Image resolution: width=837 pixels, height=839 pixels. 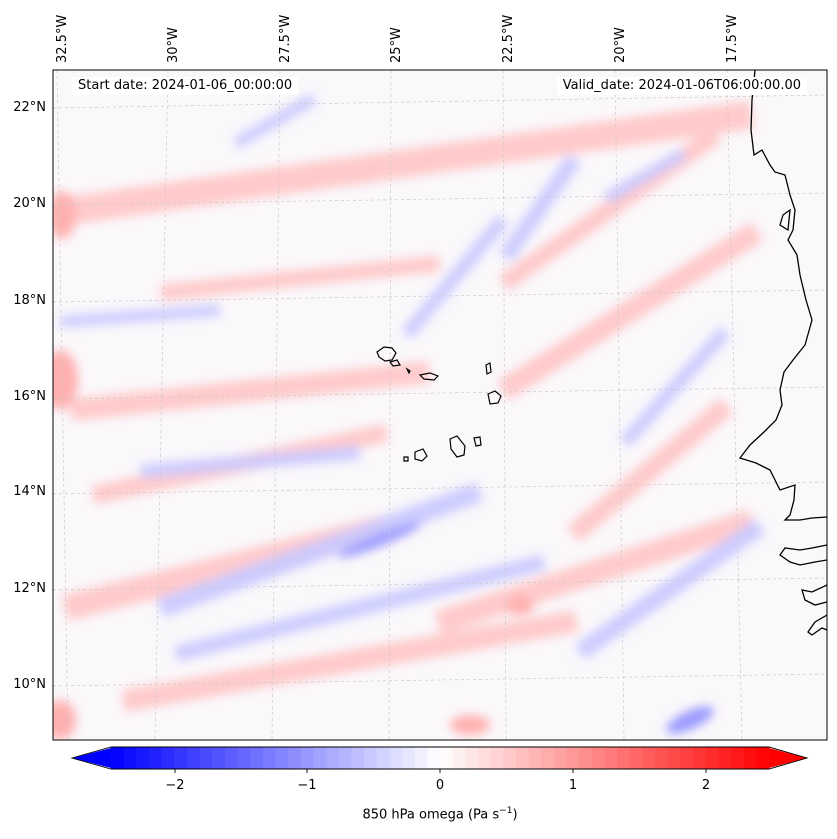 I want to click on colorbar-outline, so click(x=439, y=758).